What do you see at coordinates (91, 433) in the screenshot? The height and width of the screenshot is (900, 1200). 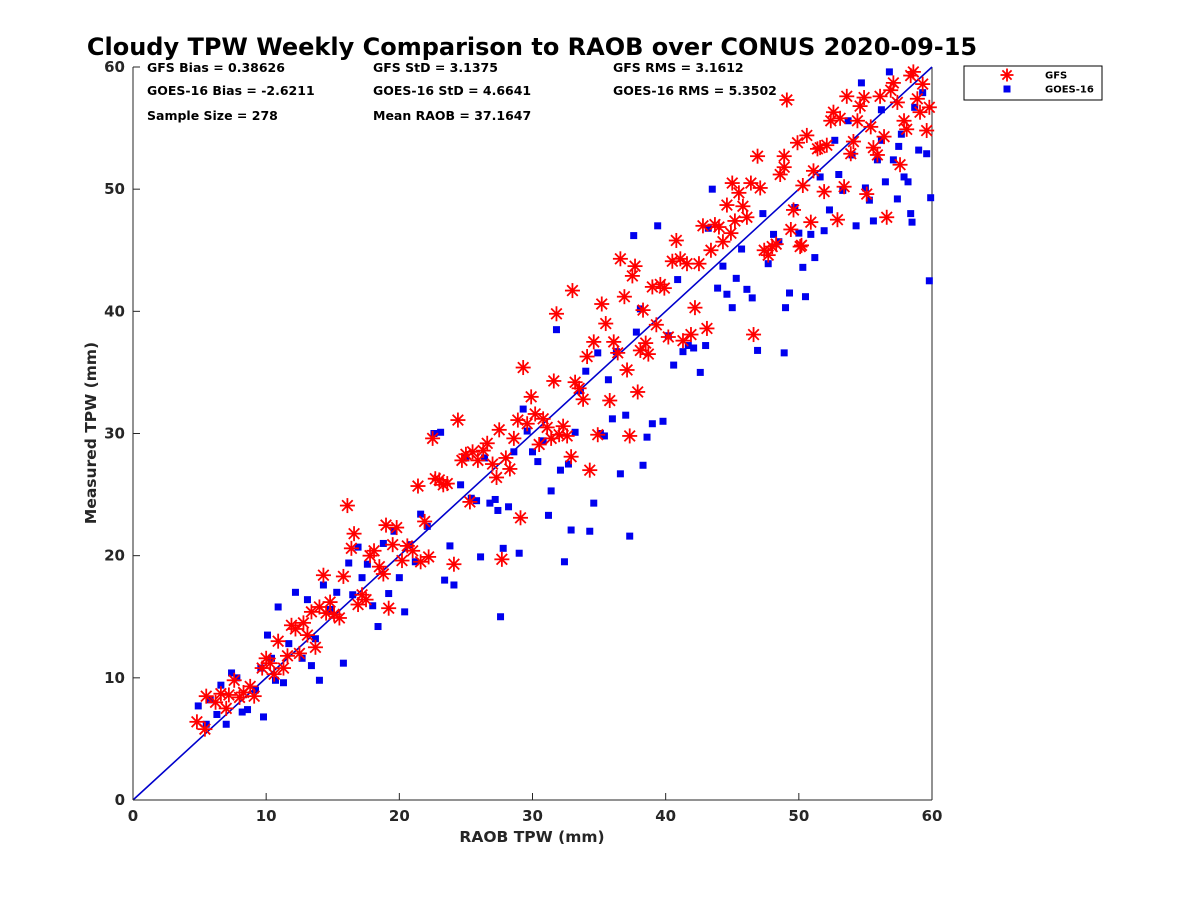 I see `y-axis-label: Measured TPW (mm)` at bounding box center [91, 433].